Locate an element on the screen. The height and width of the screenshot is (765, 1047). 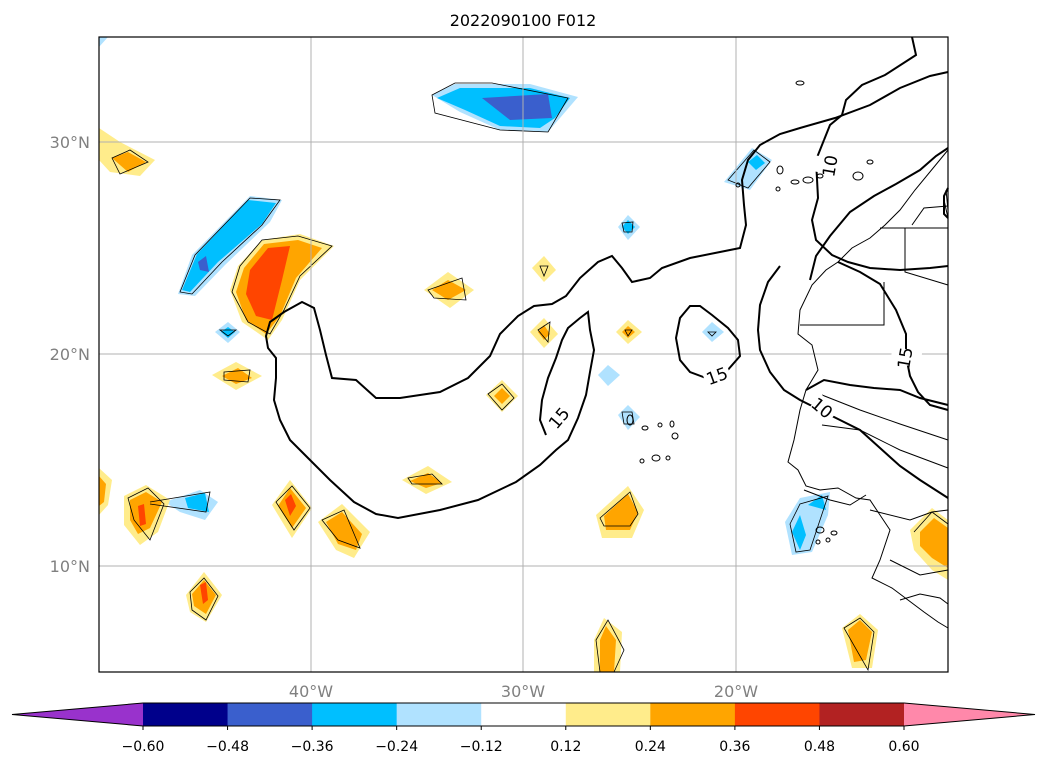
colorbar-extend-low is located at coordinates (77, 714).